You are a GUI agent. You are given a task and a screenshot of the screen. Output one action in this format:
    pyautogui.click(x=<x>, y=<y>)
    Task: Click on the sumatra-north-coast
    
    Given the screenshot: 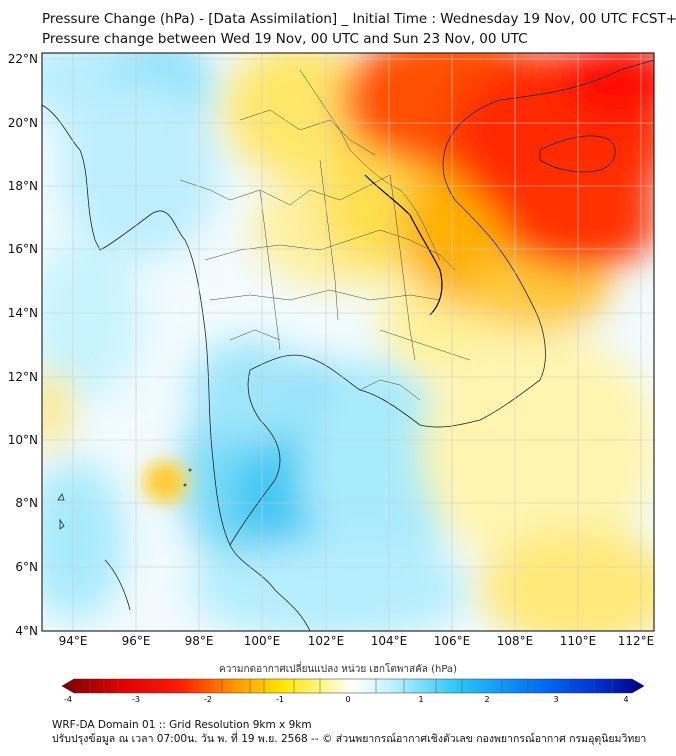 What is the action you would take?
    pyautogui.click(x=117, y=585)
    